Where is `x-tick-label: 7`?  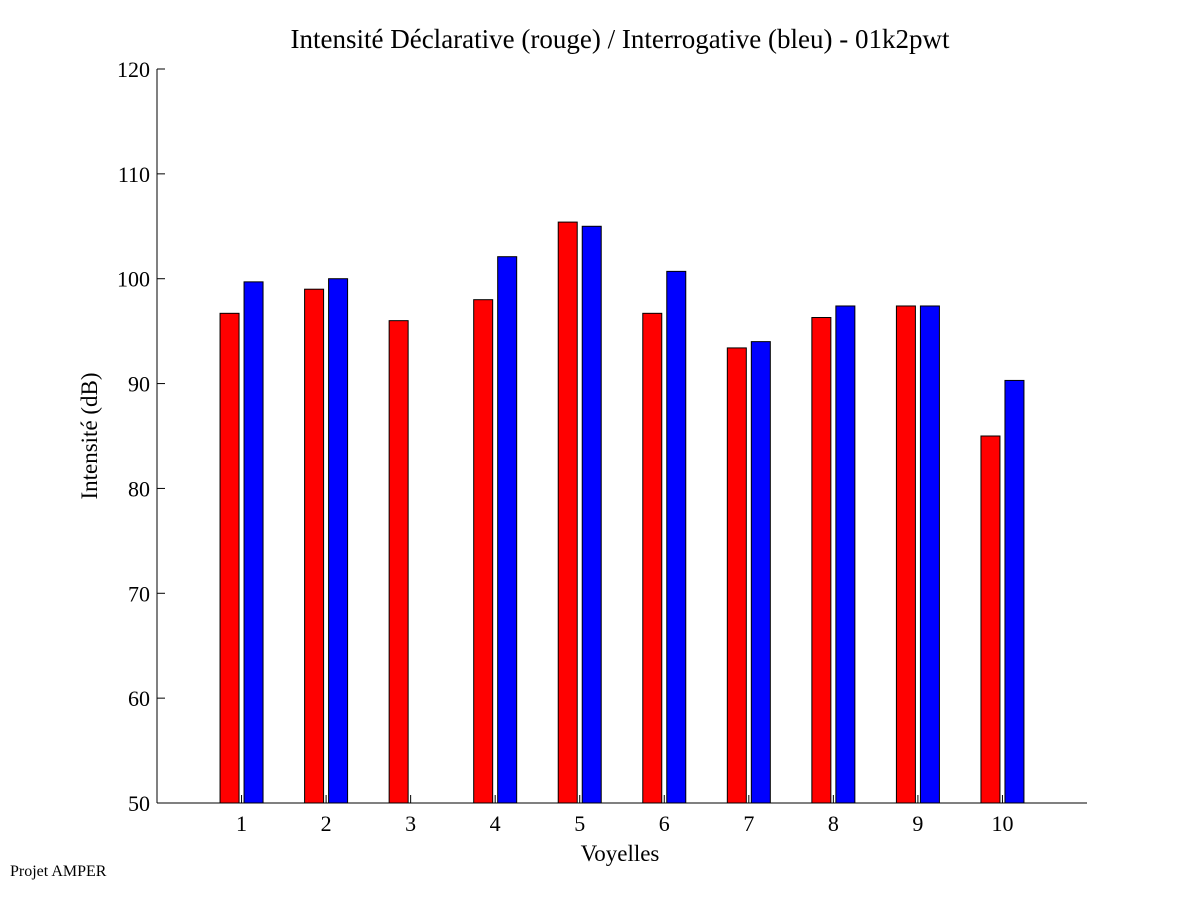 x-tick-label: 7 is located at coordinates (748, 823).